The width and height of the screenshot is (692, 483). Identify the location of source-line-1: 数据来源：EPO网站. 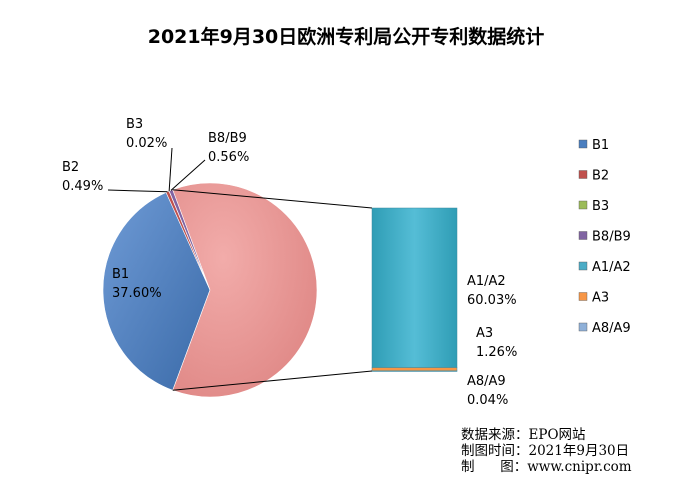
(523, 435).